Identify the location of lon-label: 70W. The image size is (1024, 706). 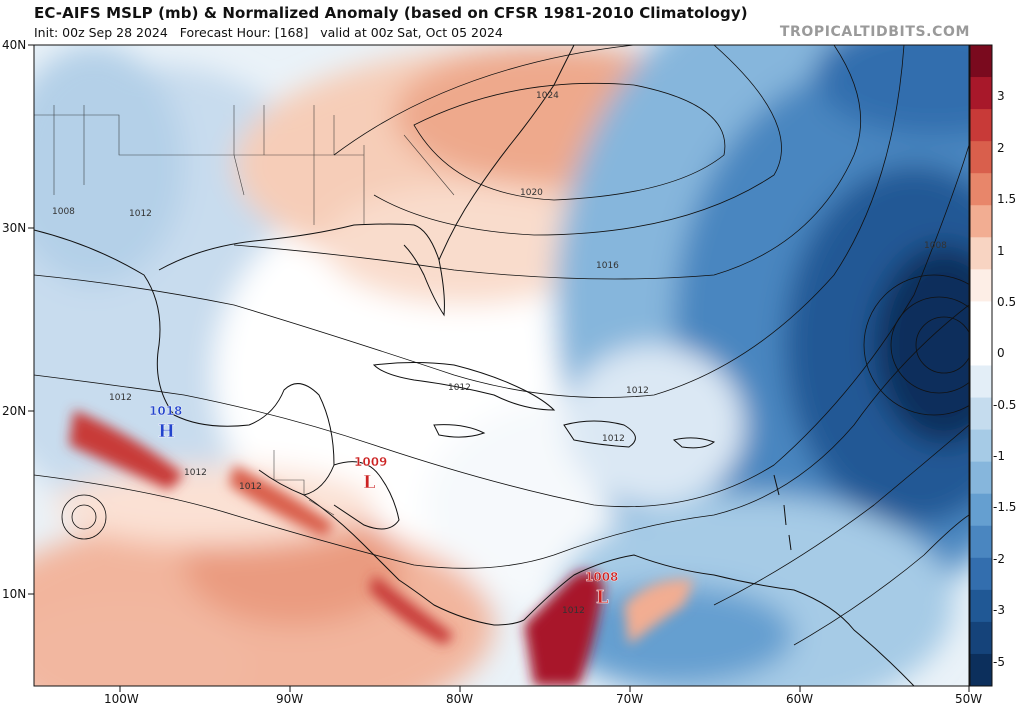
(629, 699).